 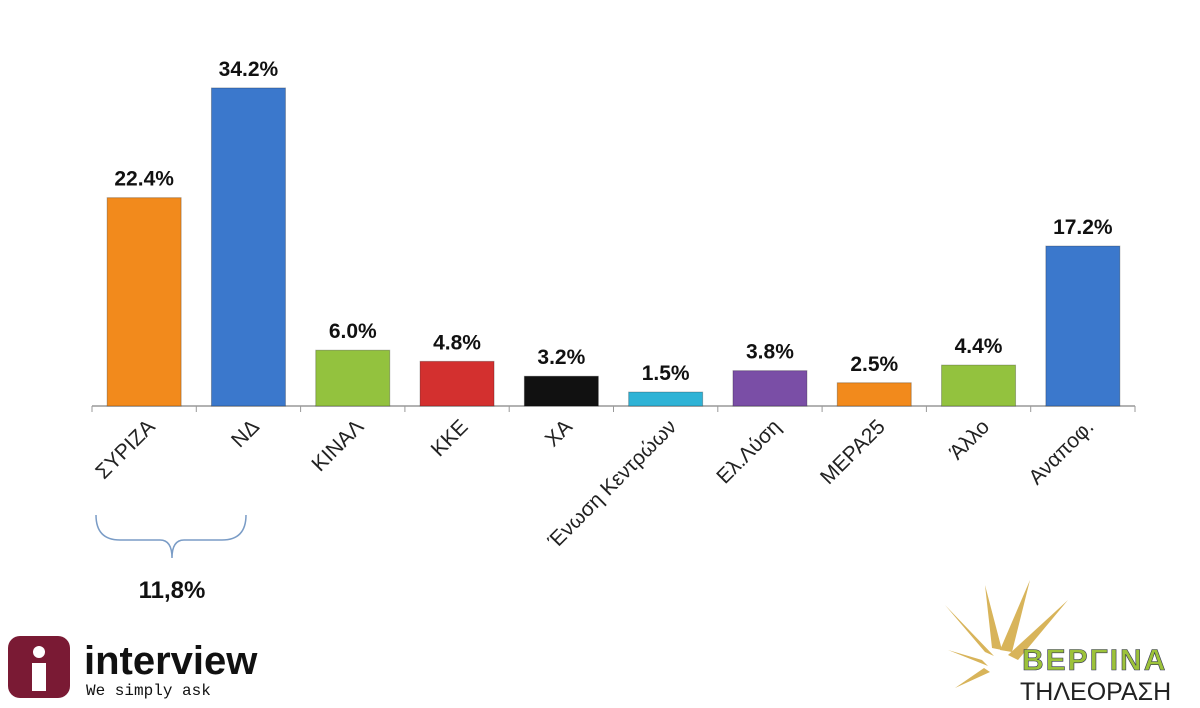 I want to click on logo-stem, so click(x=39, y=677).